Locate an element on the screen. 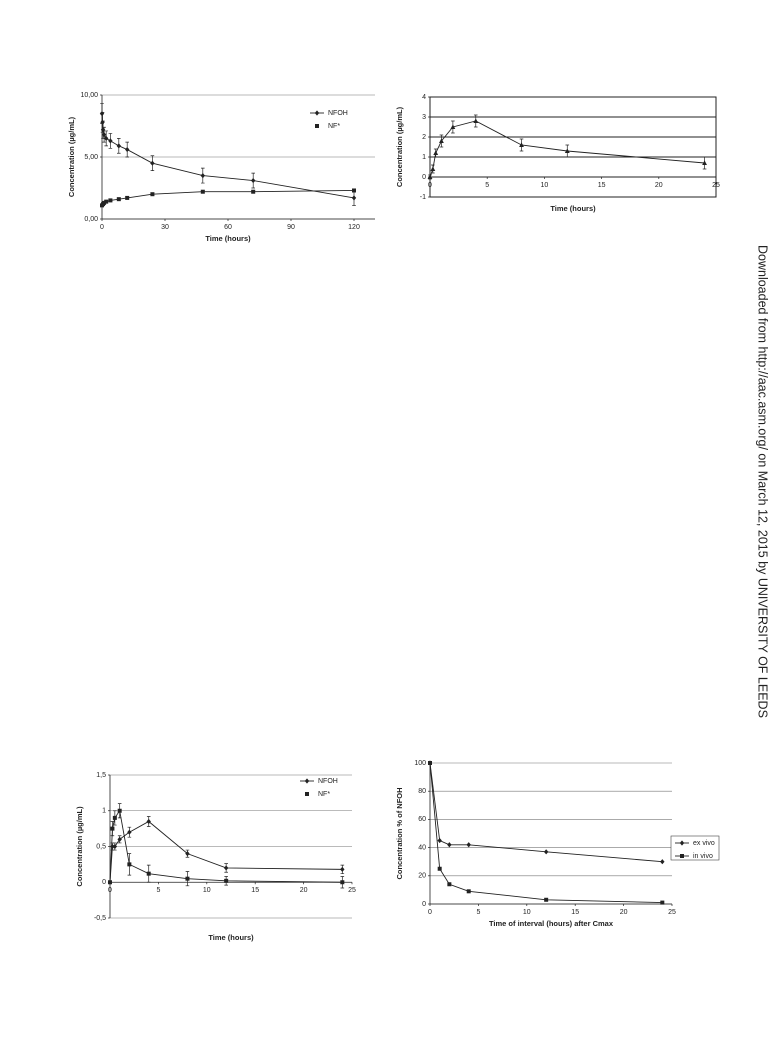 This screenshot has width=780, height=1044. y-tick-label: 0,00 is located at coordinates (91, 219).